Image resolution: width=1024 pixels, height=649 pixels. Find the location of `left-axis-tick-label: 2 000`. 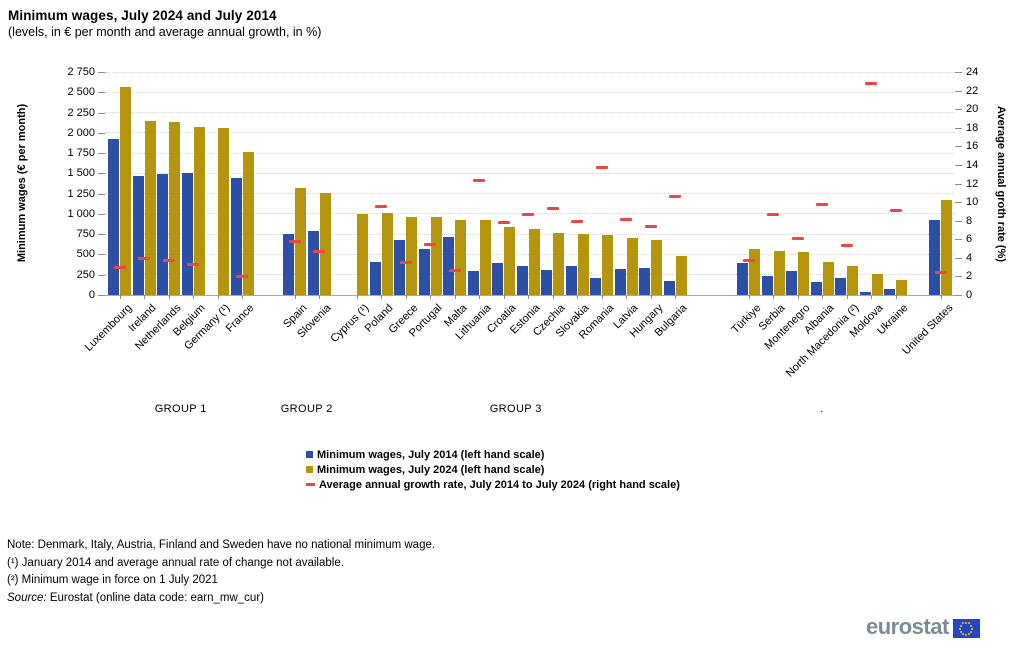

left-axis-tick-label: 2 000 is located at coordinates (81, 132).